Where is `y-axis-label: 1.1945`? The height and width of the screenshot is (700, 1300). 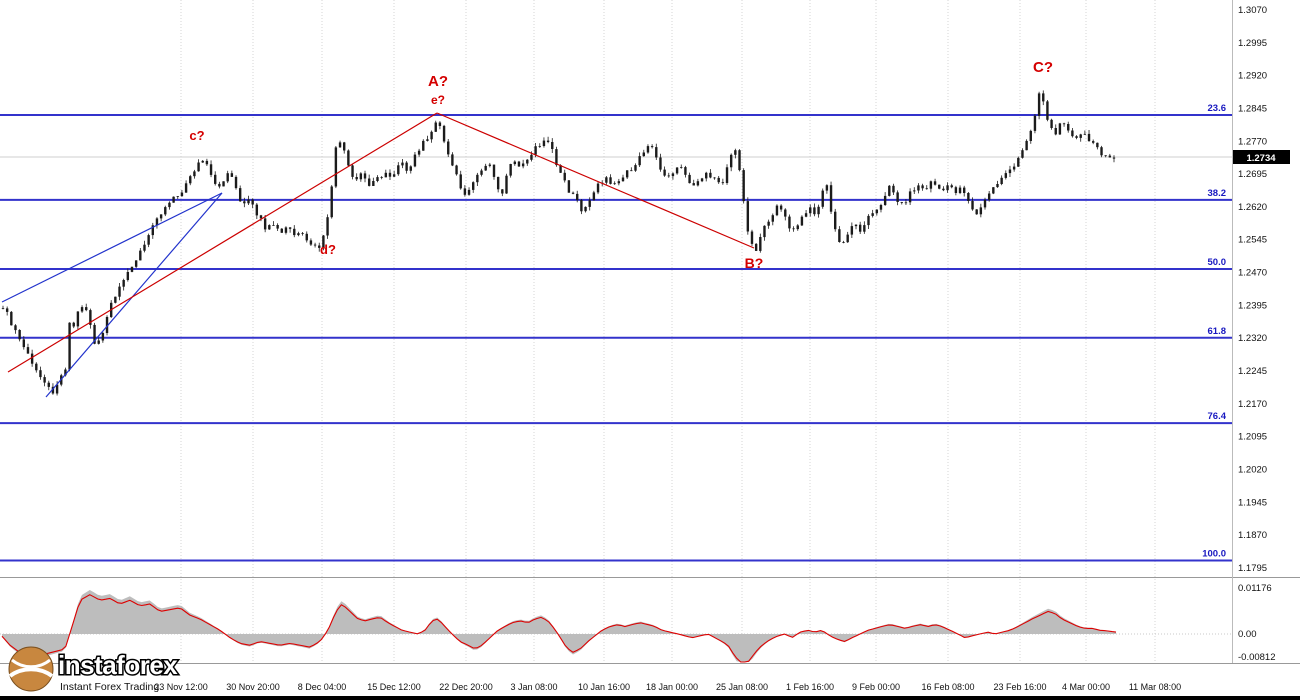
y-axis-label: 1.1945 is located at coordinates (1252, 502).